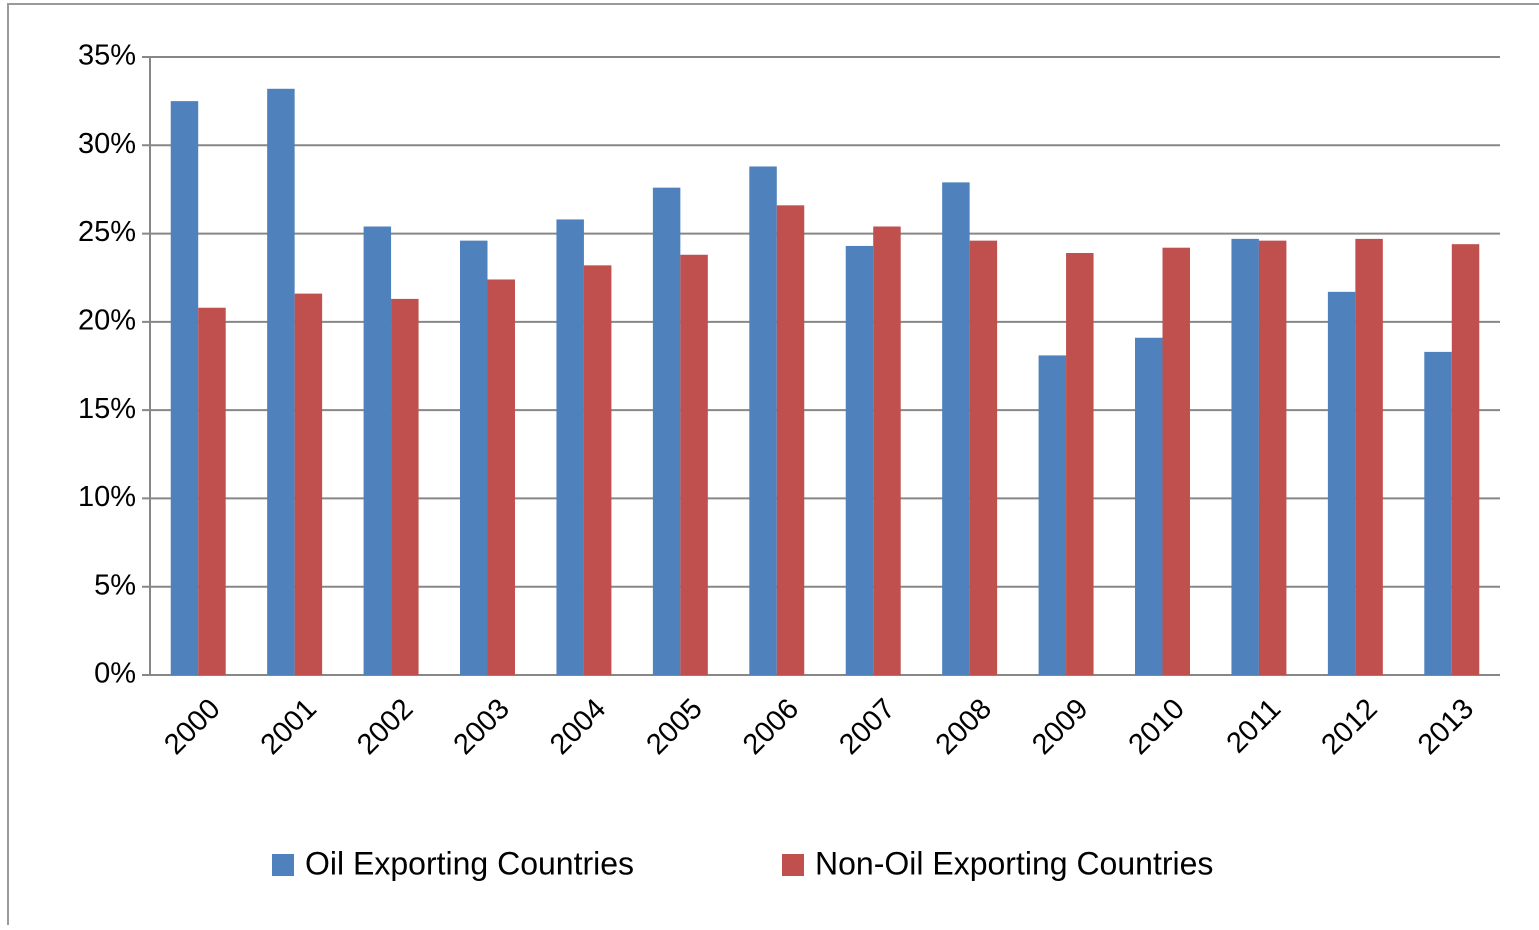  What do you see at coordinates (192, 727) in the screenshot?
I see `x-tick-label: 2000` at bounding box center [192, 727].